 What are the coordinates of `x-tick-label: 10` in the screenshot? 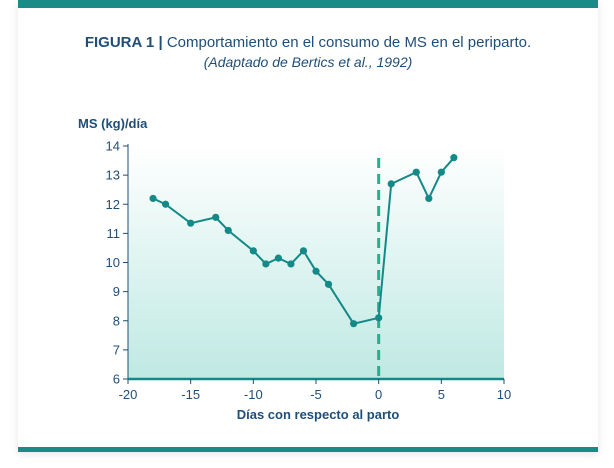 It's located at (504, 394).